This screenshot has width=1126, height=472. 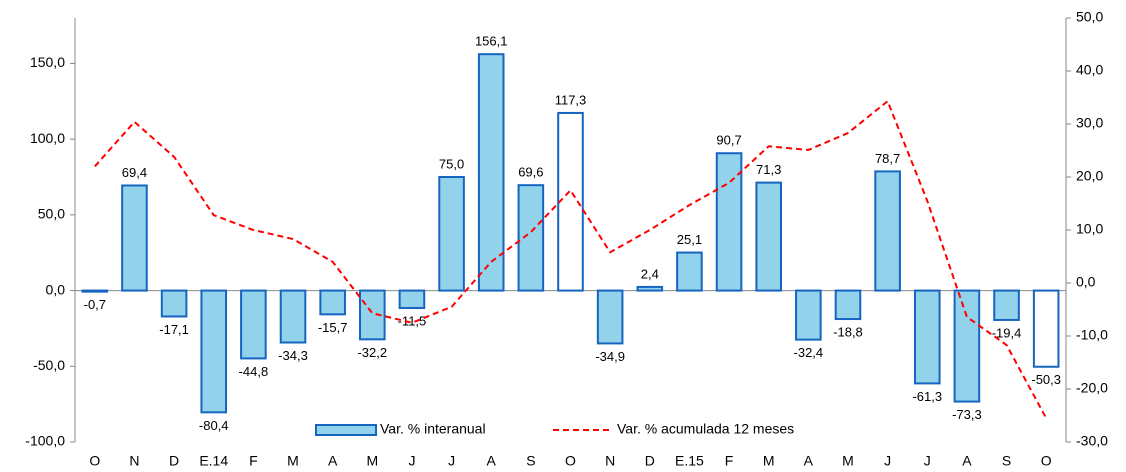 I want to click on value-label: -44,8, so click(x=254, y=371).